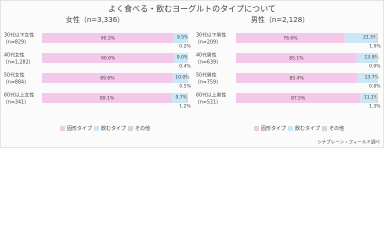 This screenshot has height=240, width=384. I want to click on value-label: 89.6%, so click(107, 79).